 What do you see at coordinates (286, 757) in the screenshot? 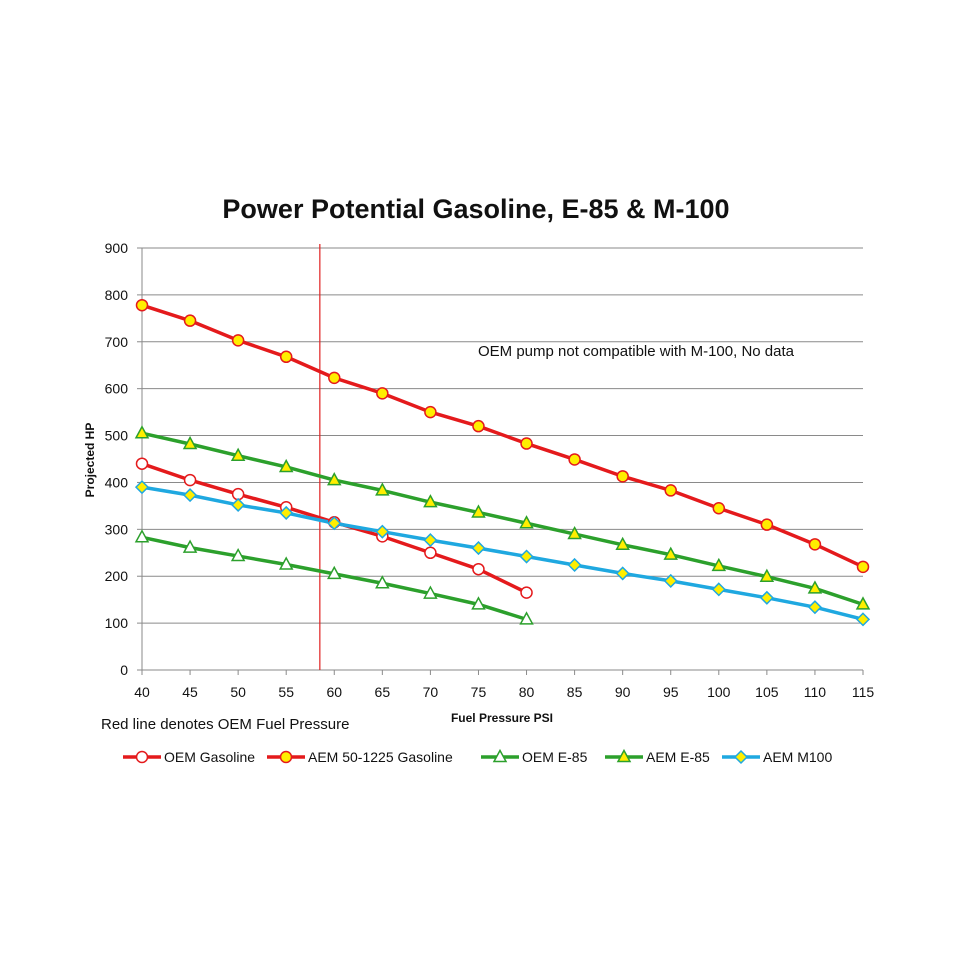
I see `legend-swatch-marker-aem-50-1225-gasoline` at bounding box center [286, 757].